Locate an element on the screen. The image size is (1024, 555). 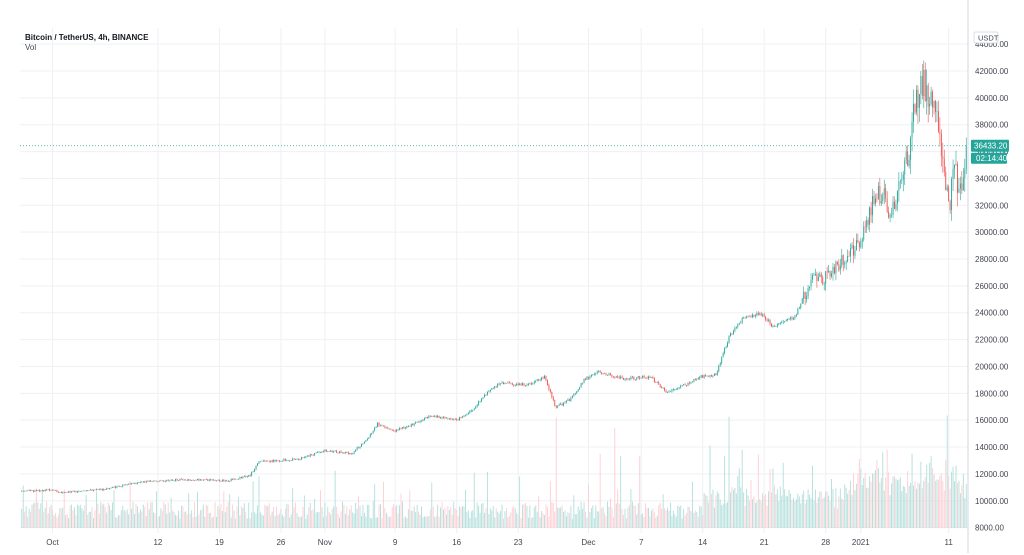
symbol-title: Bitcoin / TetherUS, 4h, BINANCE is located at coordinates (87, 37).